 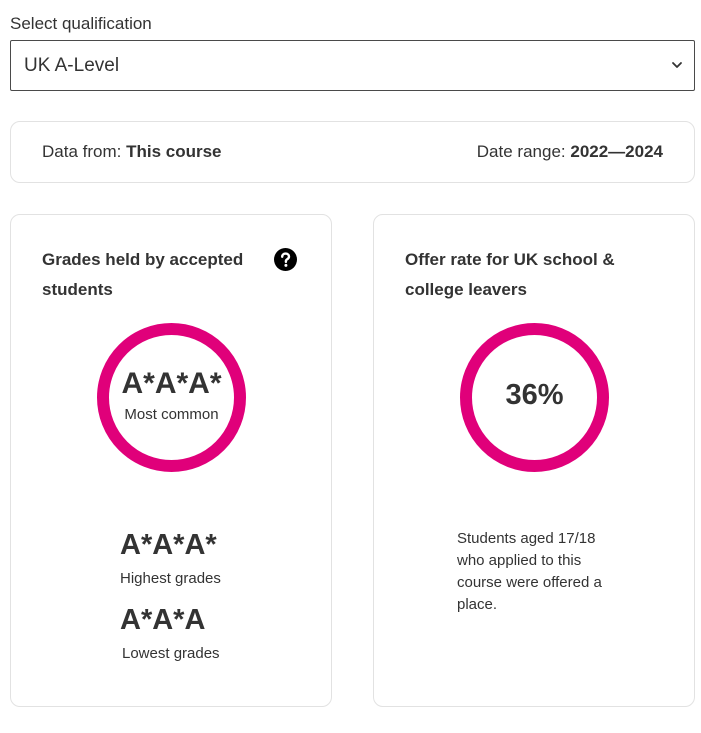 I want to click on lowest-grades-label: Lowest grades, so click(x=171, y=653).